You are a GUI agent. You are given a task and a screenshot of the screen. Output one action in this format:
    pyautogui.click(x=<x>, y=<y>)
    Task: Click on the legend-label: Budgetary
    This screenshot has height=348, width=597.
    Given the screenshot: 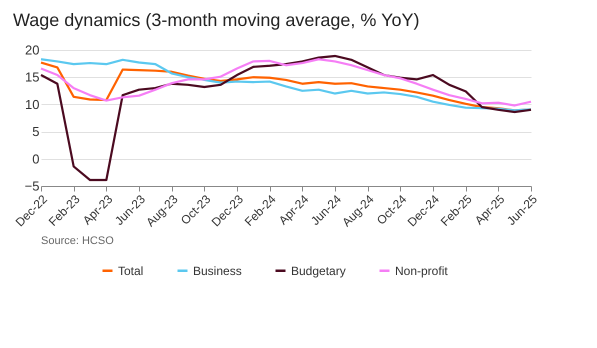 What is the action you would take?
    pyautogui.click(x=318, y=271)
    